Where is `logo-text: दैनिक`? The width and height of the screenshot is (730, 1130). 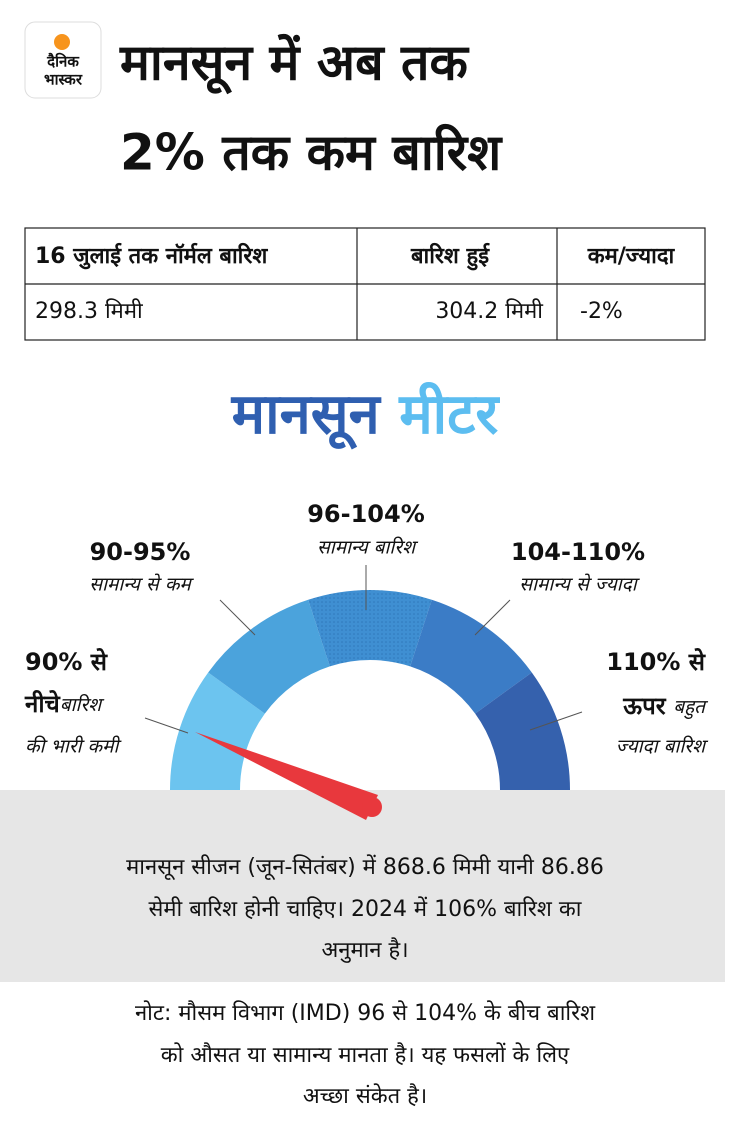
logo-text: दैनिक is located at coordinates (63, 62).